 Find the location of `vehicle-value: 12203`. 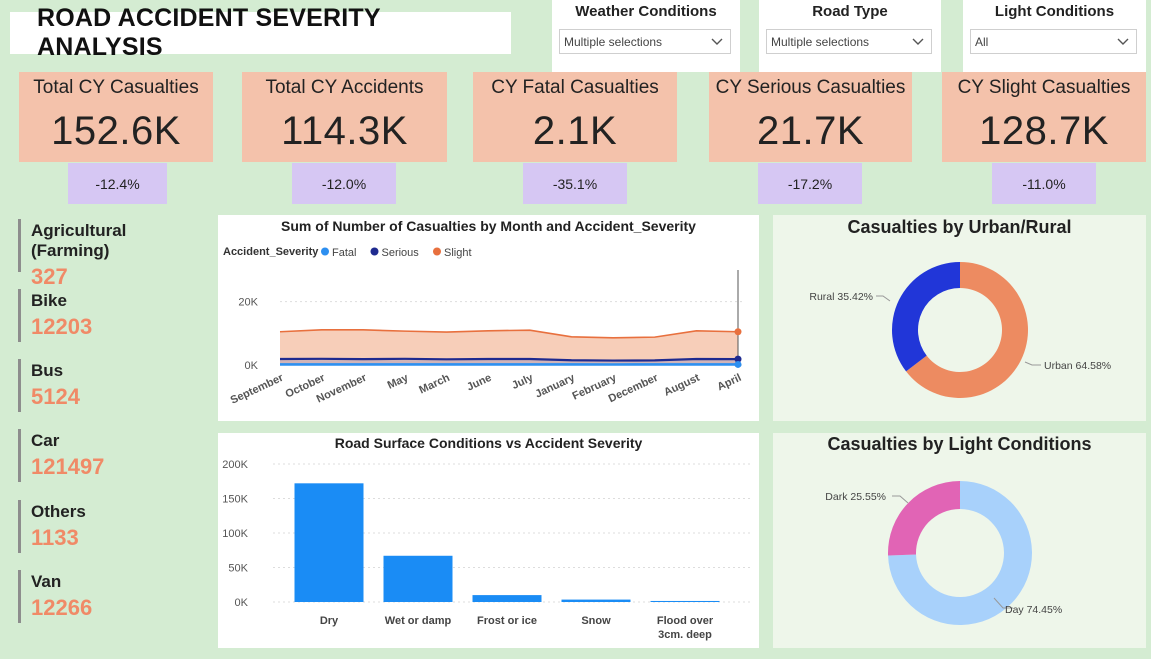

vehicle-value: 12203 is located at coordinates (62, 326).